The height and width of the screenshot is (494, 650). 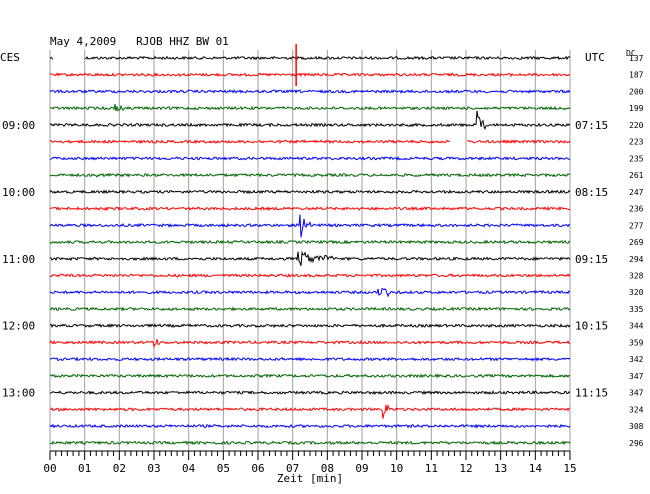 What do you see at coordinates (223, 468) in the screenshot?
I see `x-tick-label: 05` at bounding box center [223, 468].